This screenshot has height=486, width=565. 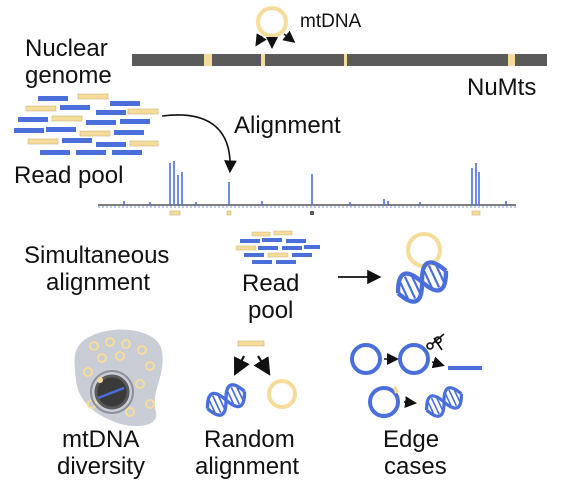 I want to click on insertion-arrows, so click(x=275, y=39).